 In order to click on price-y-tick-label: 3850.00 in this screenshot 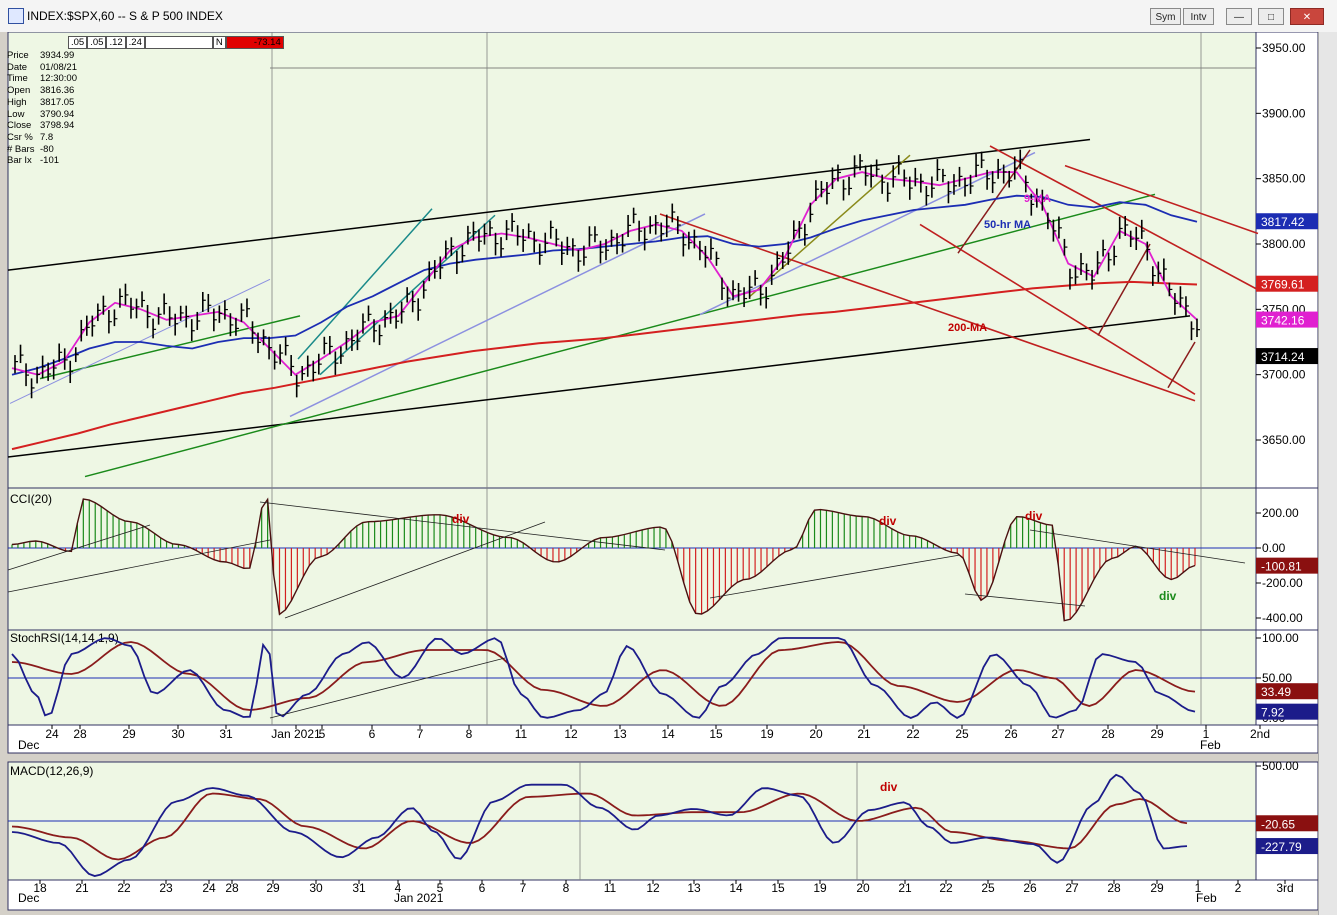, I will do `click(1284, 179)`.